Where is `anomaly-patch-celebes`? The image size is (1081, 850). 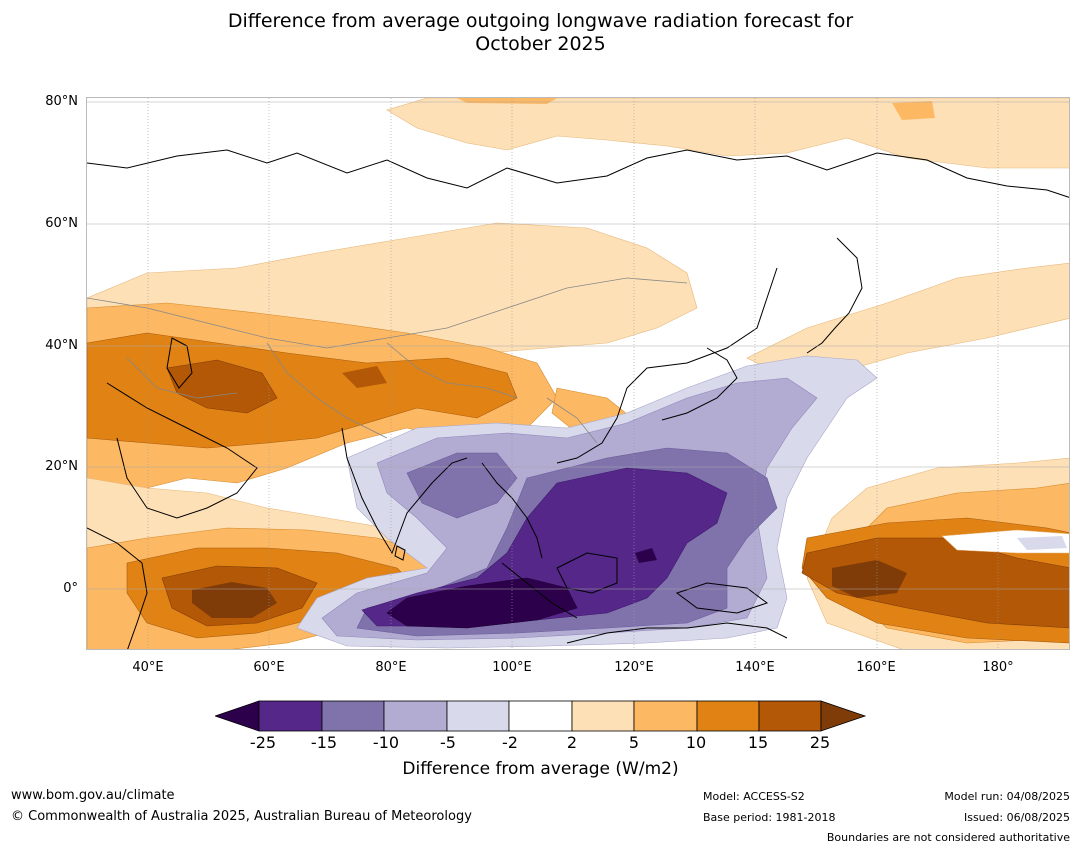
anomaly-patch-celebes is located at coordinates (646, 555).